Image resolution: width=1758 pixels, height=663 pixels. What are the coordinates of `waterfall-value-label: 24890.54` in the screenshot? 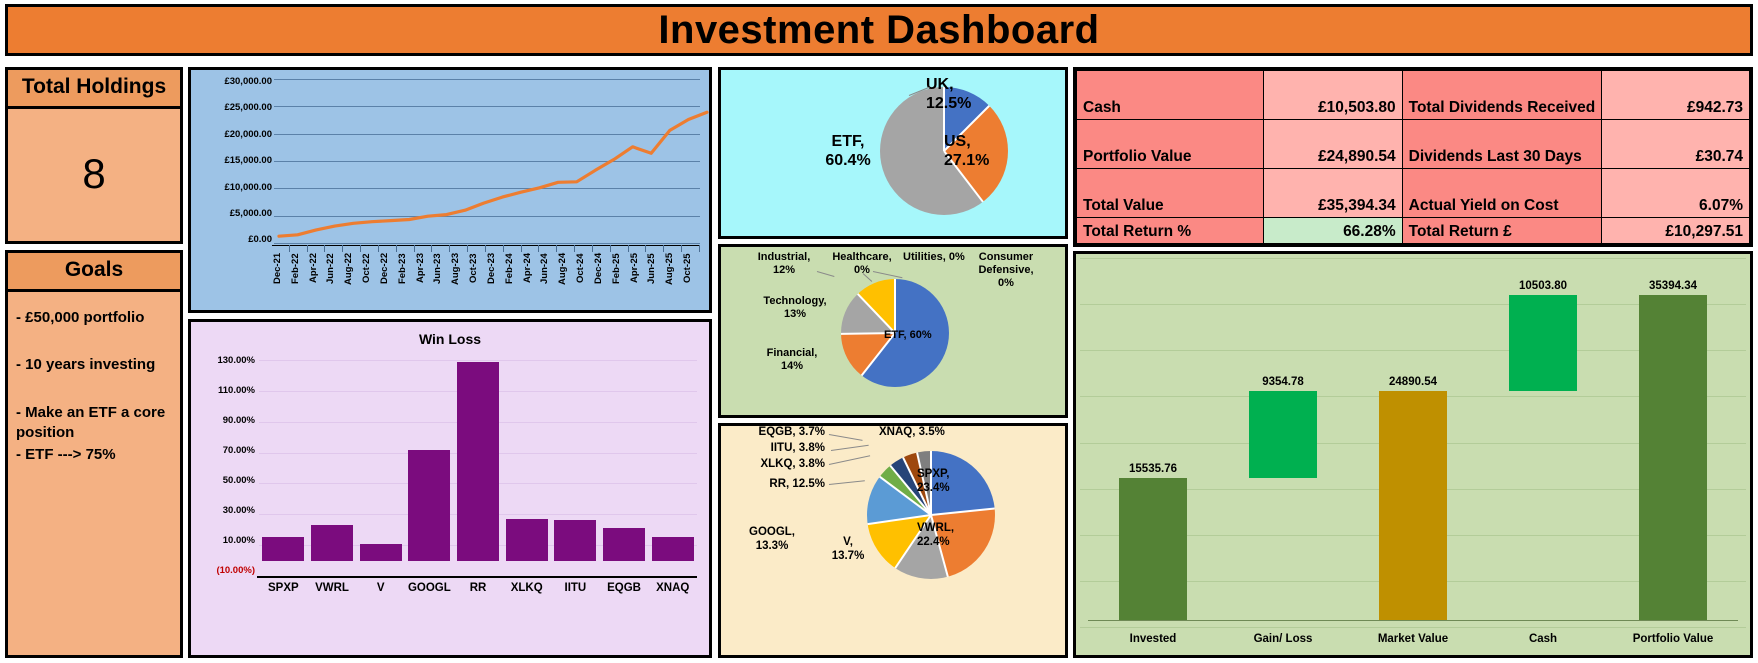 It's located at (1413, 382).